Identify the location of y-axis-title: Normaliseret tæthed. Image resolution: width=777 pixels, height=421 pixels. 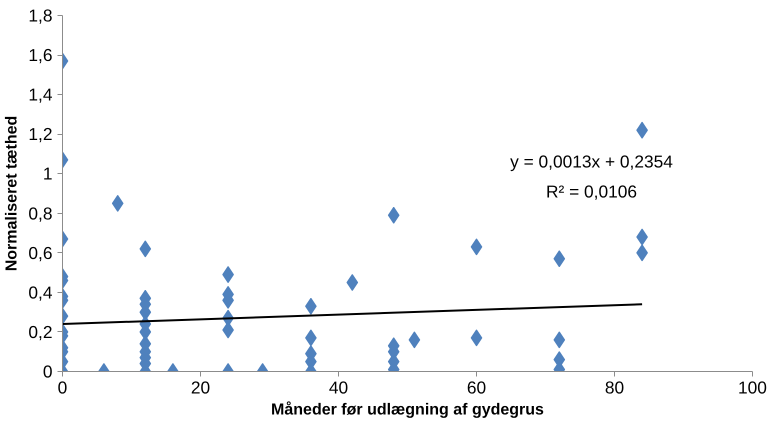
(11, 194).